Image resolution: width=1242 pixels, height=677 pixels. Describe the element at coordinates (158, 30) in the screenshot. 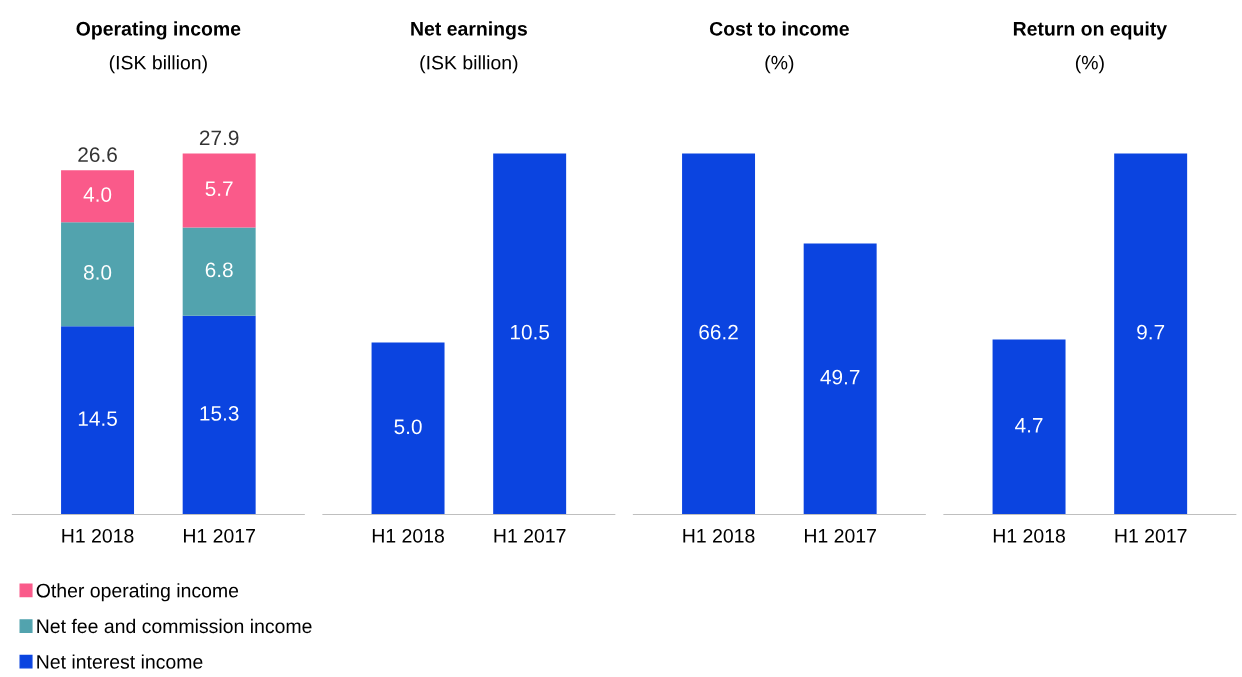

I see `chart-title: Operating income` at that location.